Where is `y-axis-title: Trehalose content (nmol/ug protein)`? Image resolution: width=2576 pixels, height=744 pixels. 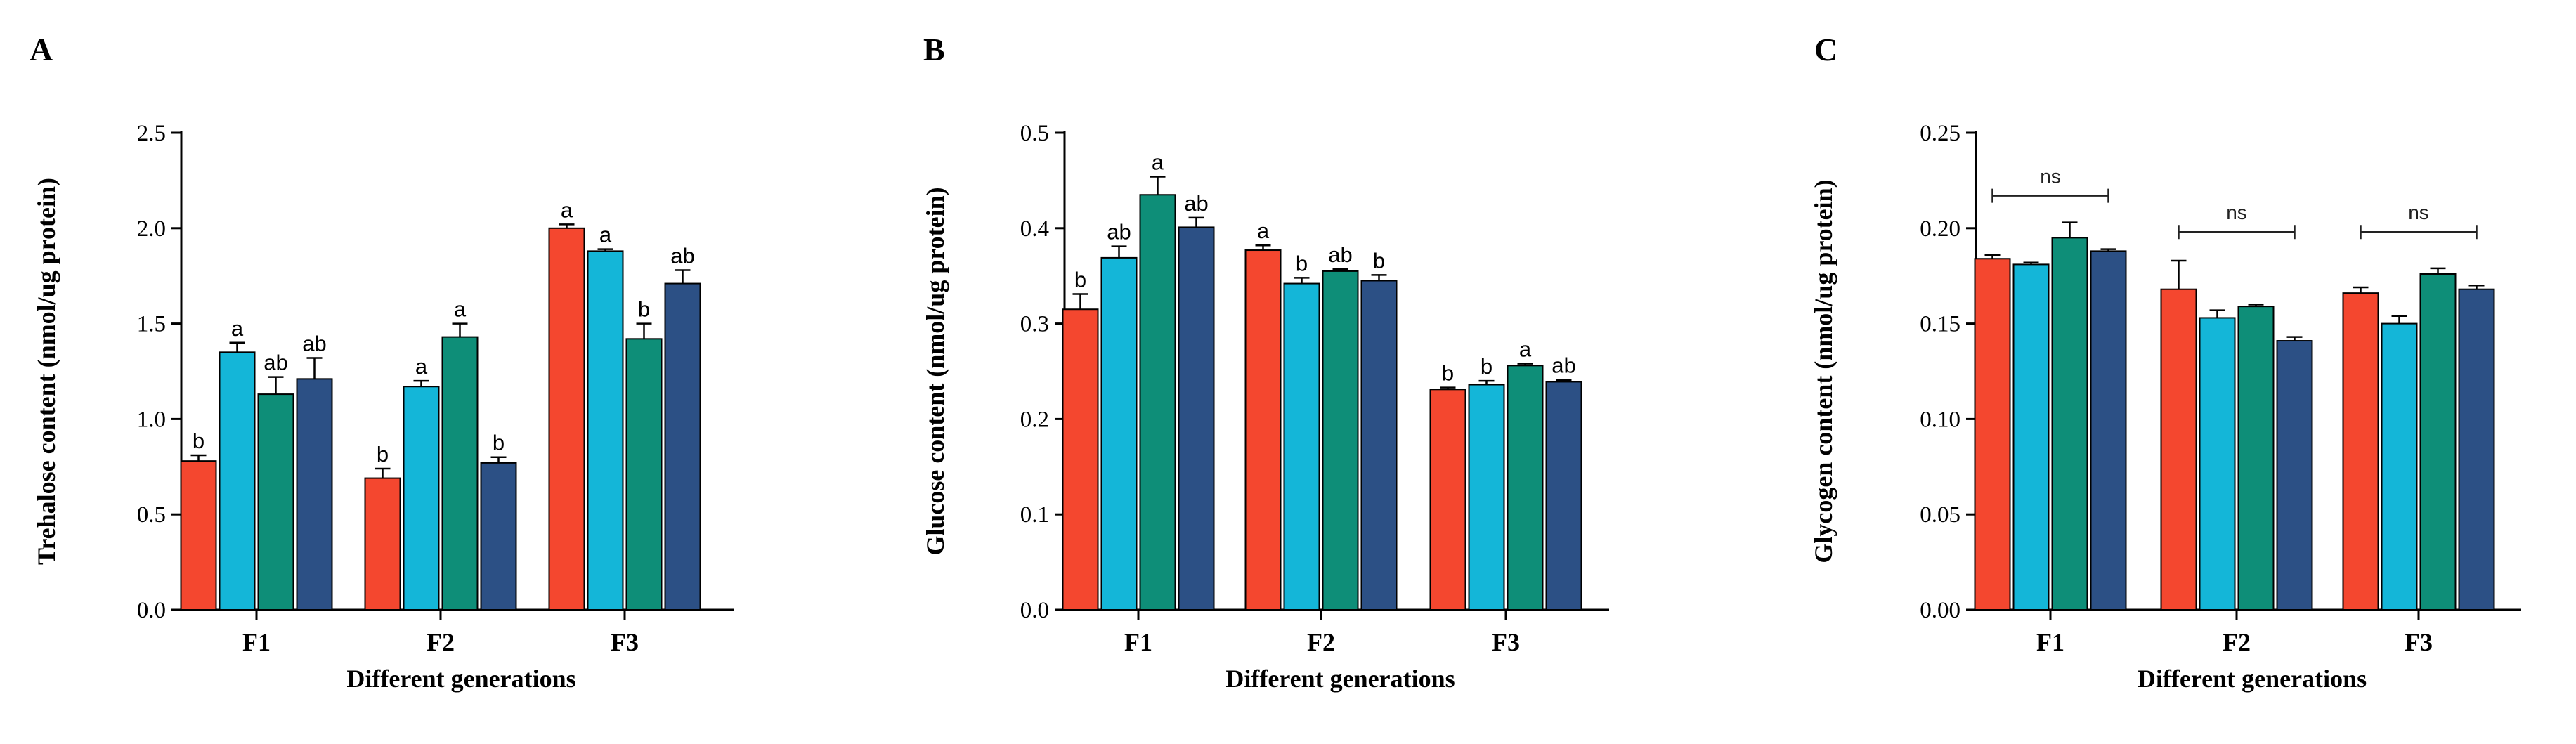 y-axis-title: Trehalose content (nmol/ug protein) is located at coordinates (46, 371).